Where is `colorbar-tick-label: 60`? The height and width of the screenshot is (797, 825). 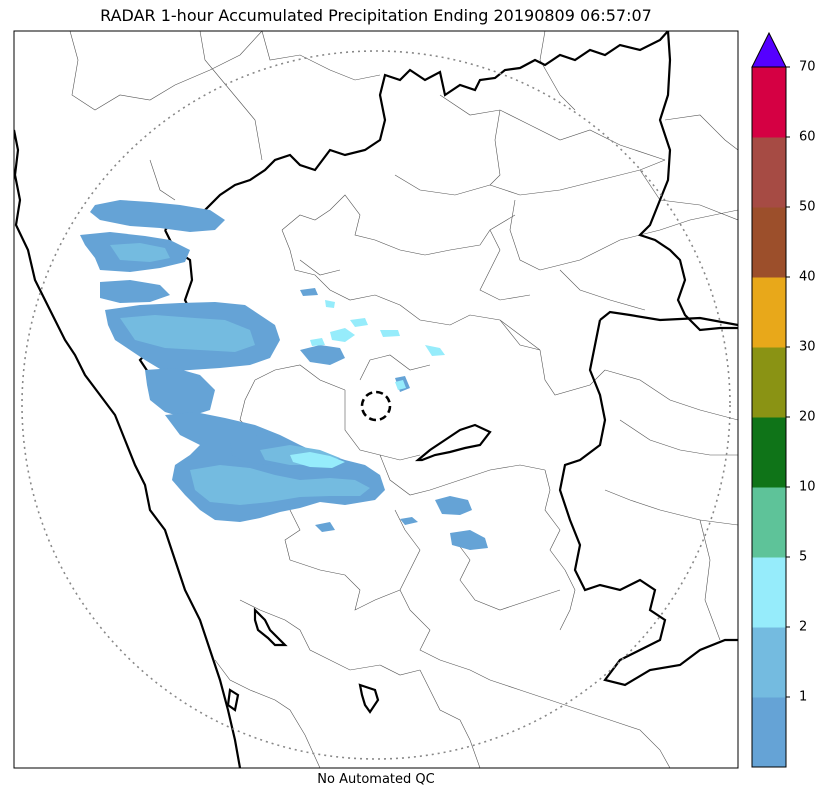
colorbar-tick-label: 60 is located at coordinates (807, 137).